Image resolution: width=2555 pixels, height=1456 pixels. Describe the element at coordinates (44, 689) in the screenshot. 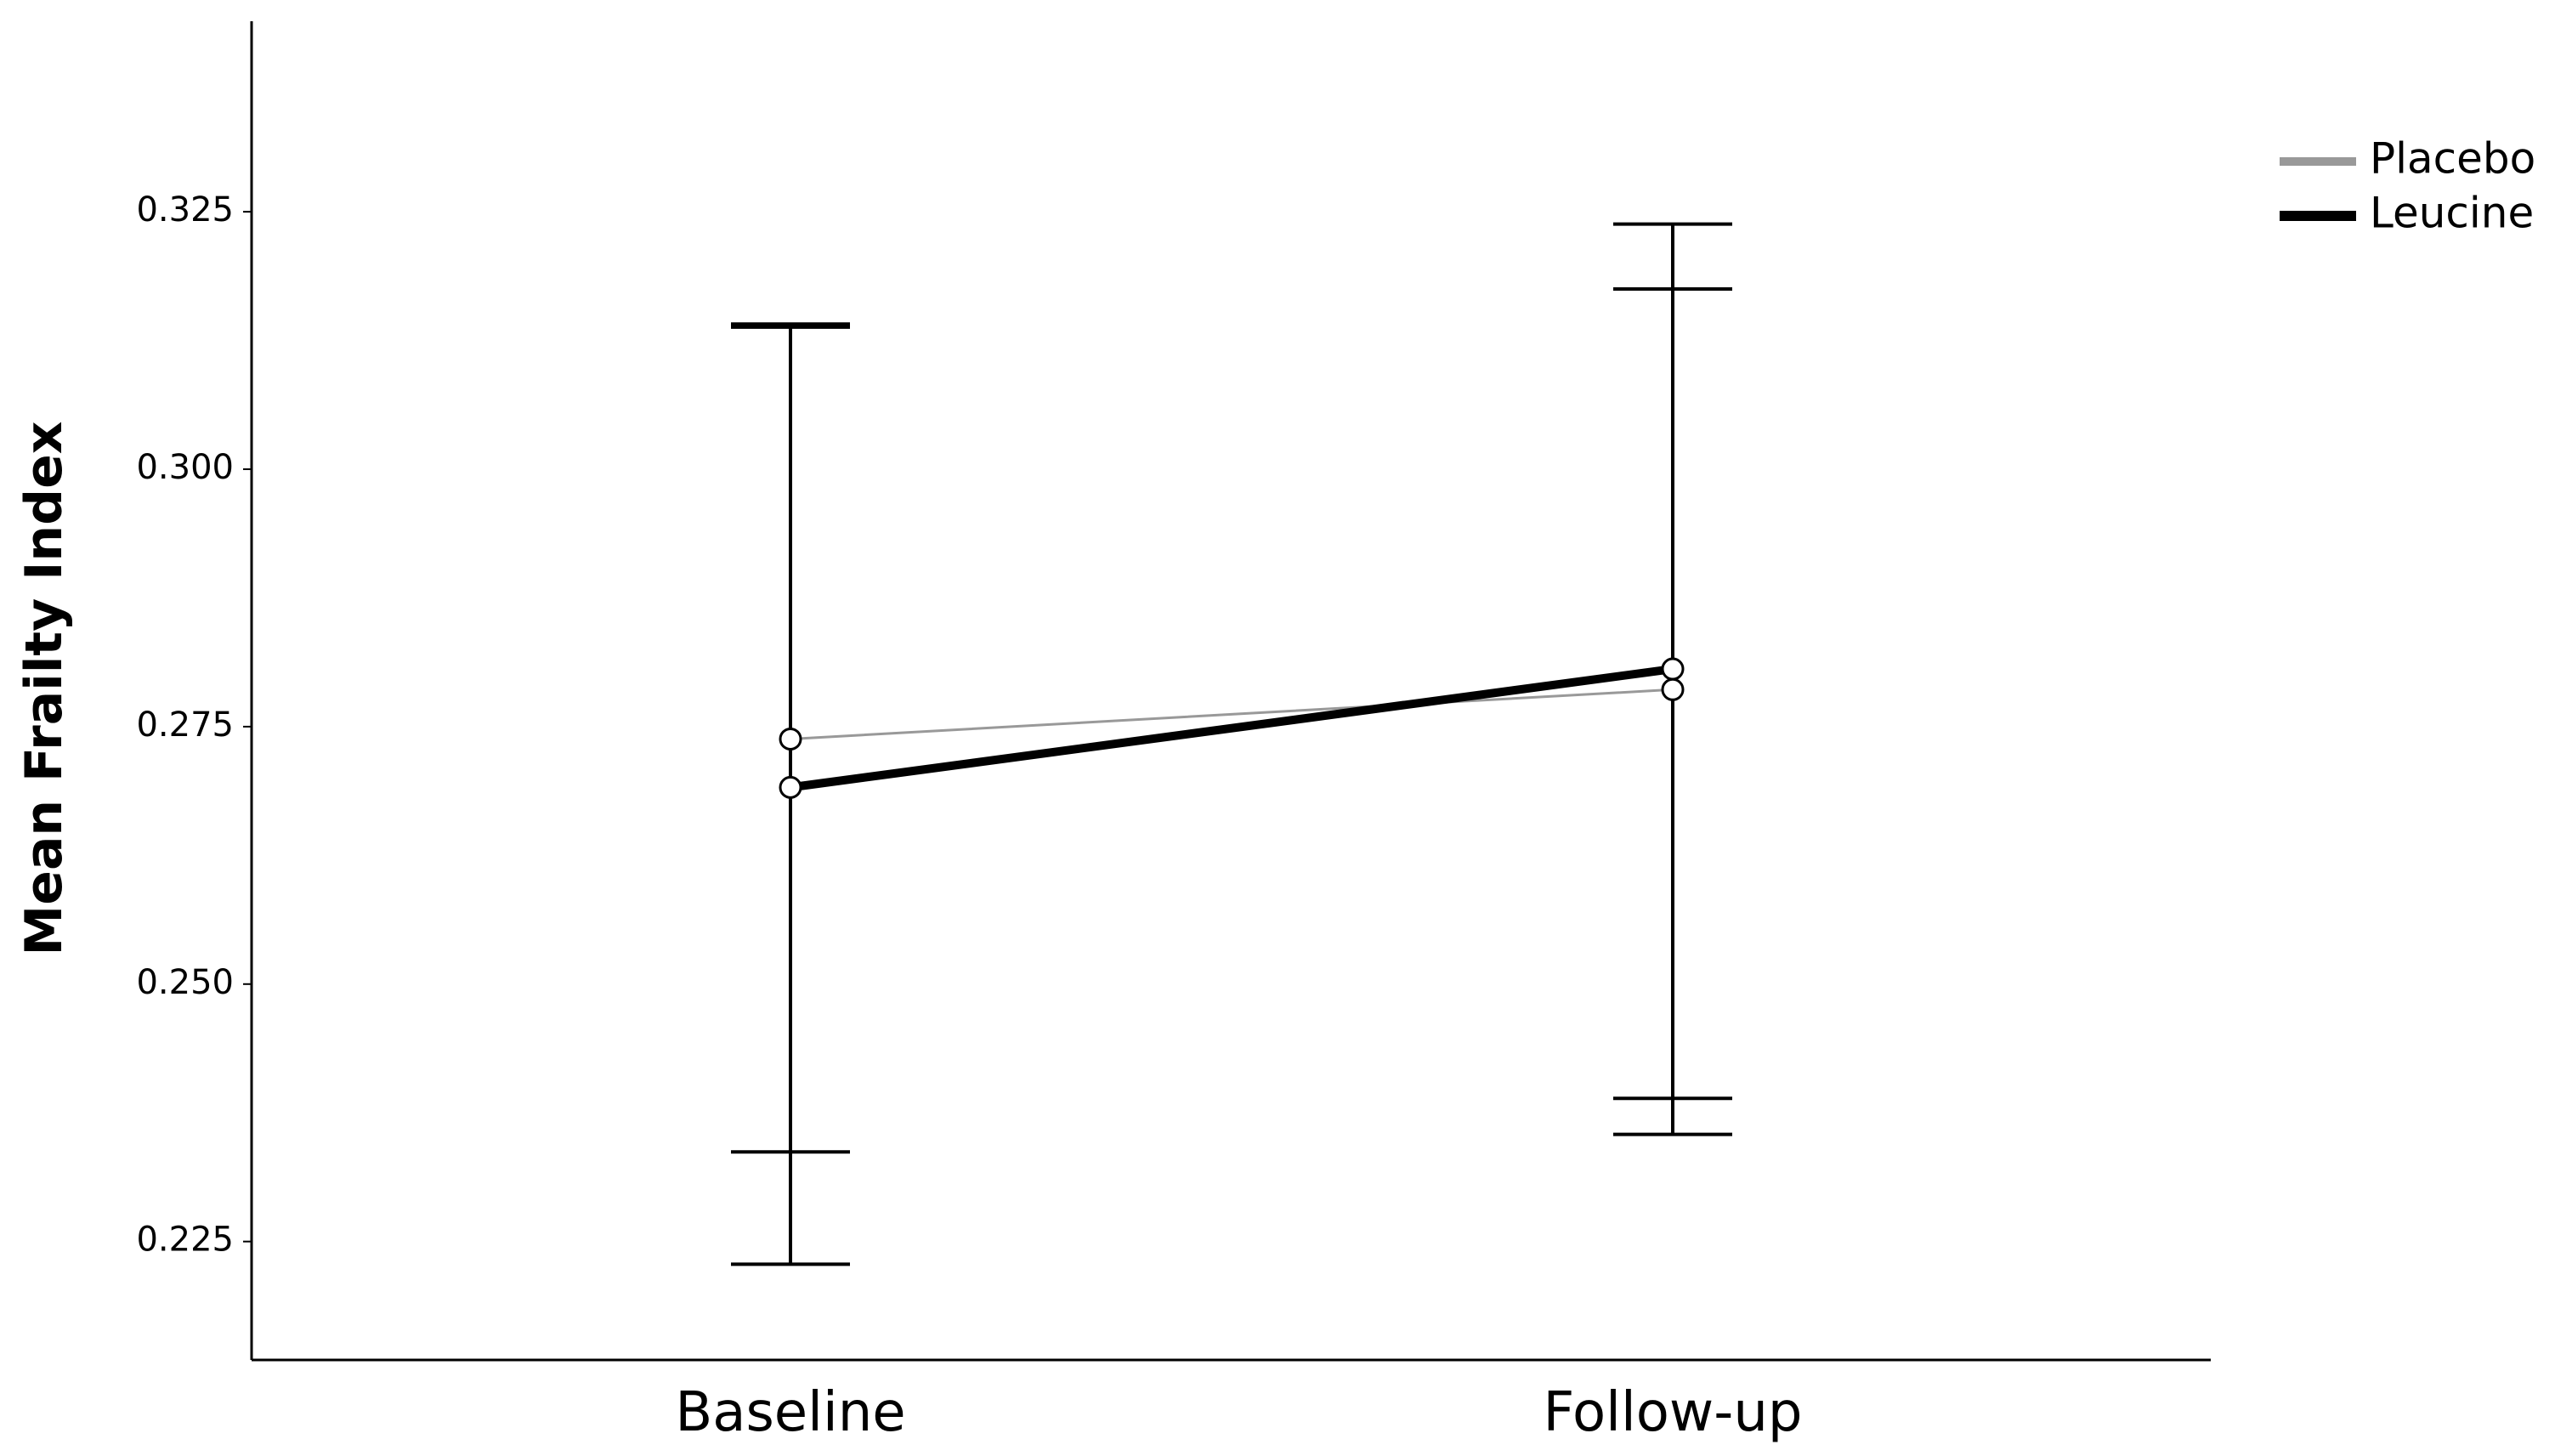

I see `y-axis-title: Mean Frailty Index` at that location.